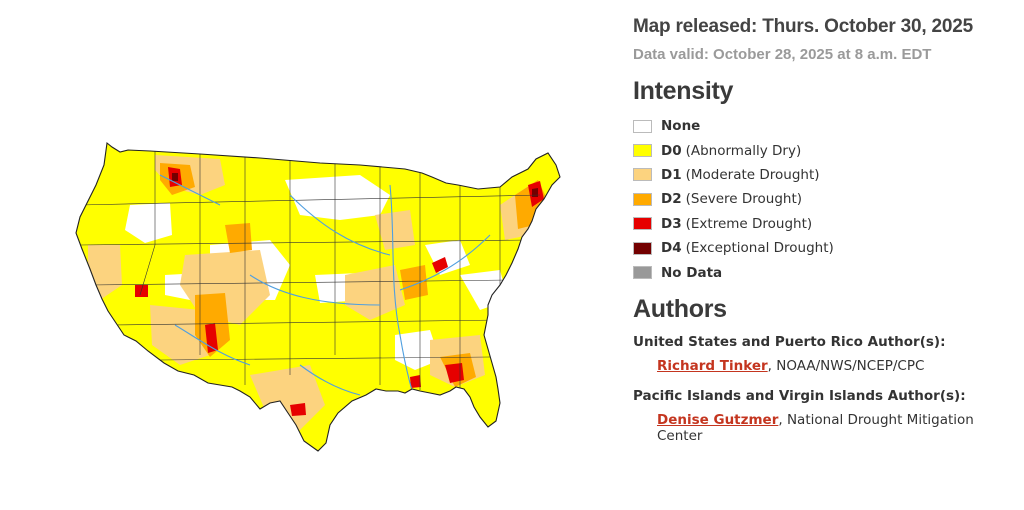 This screenshot has width=1024, height=510. Describe the element at coordinates (846, 365) in the screenshot. I see `author-affiliation: , NOAA/NWS/NCEP/CPC` at that location.